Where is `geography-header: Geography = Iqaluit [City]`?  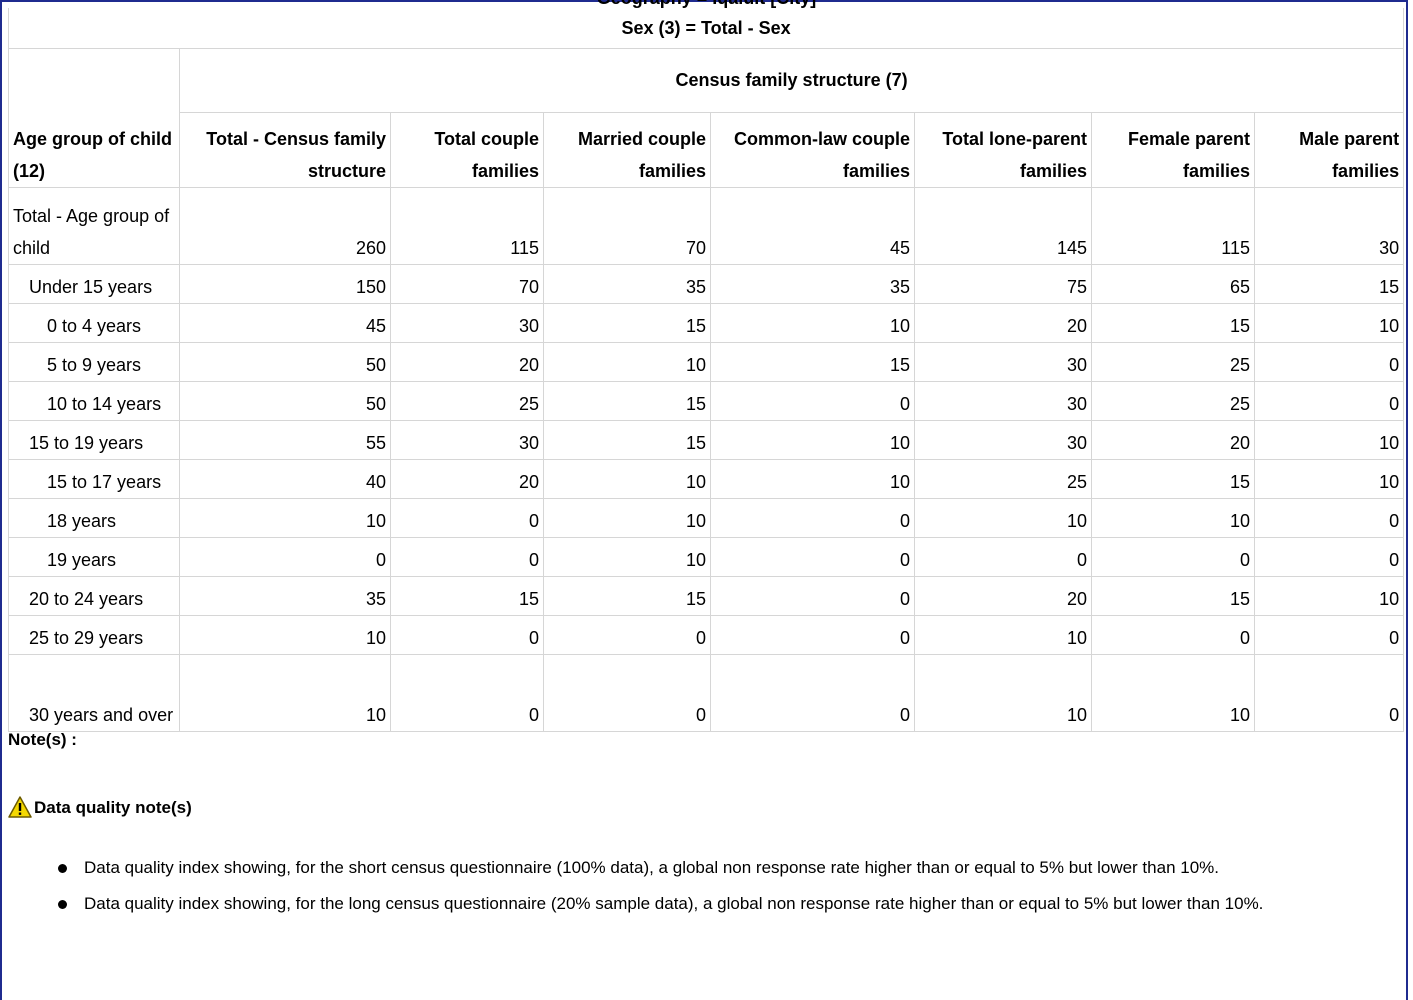 geography-header: Geography = Iqaluit [City] is located at coordinates (706, 4).